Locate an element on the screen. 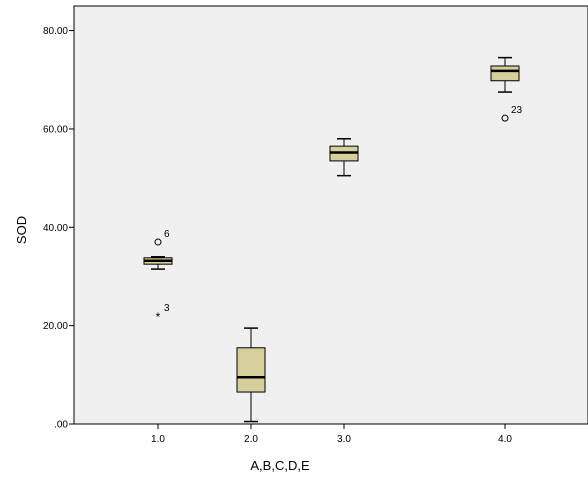 The image size is (588, 479). extreme-star-marker: * is located at coordinates (158, 317).